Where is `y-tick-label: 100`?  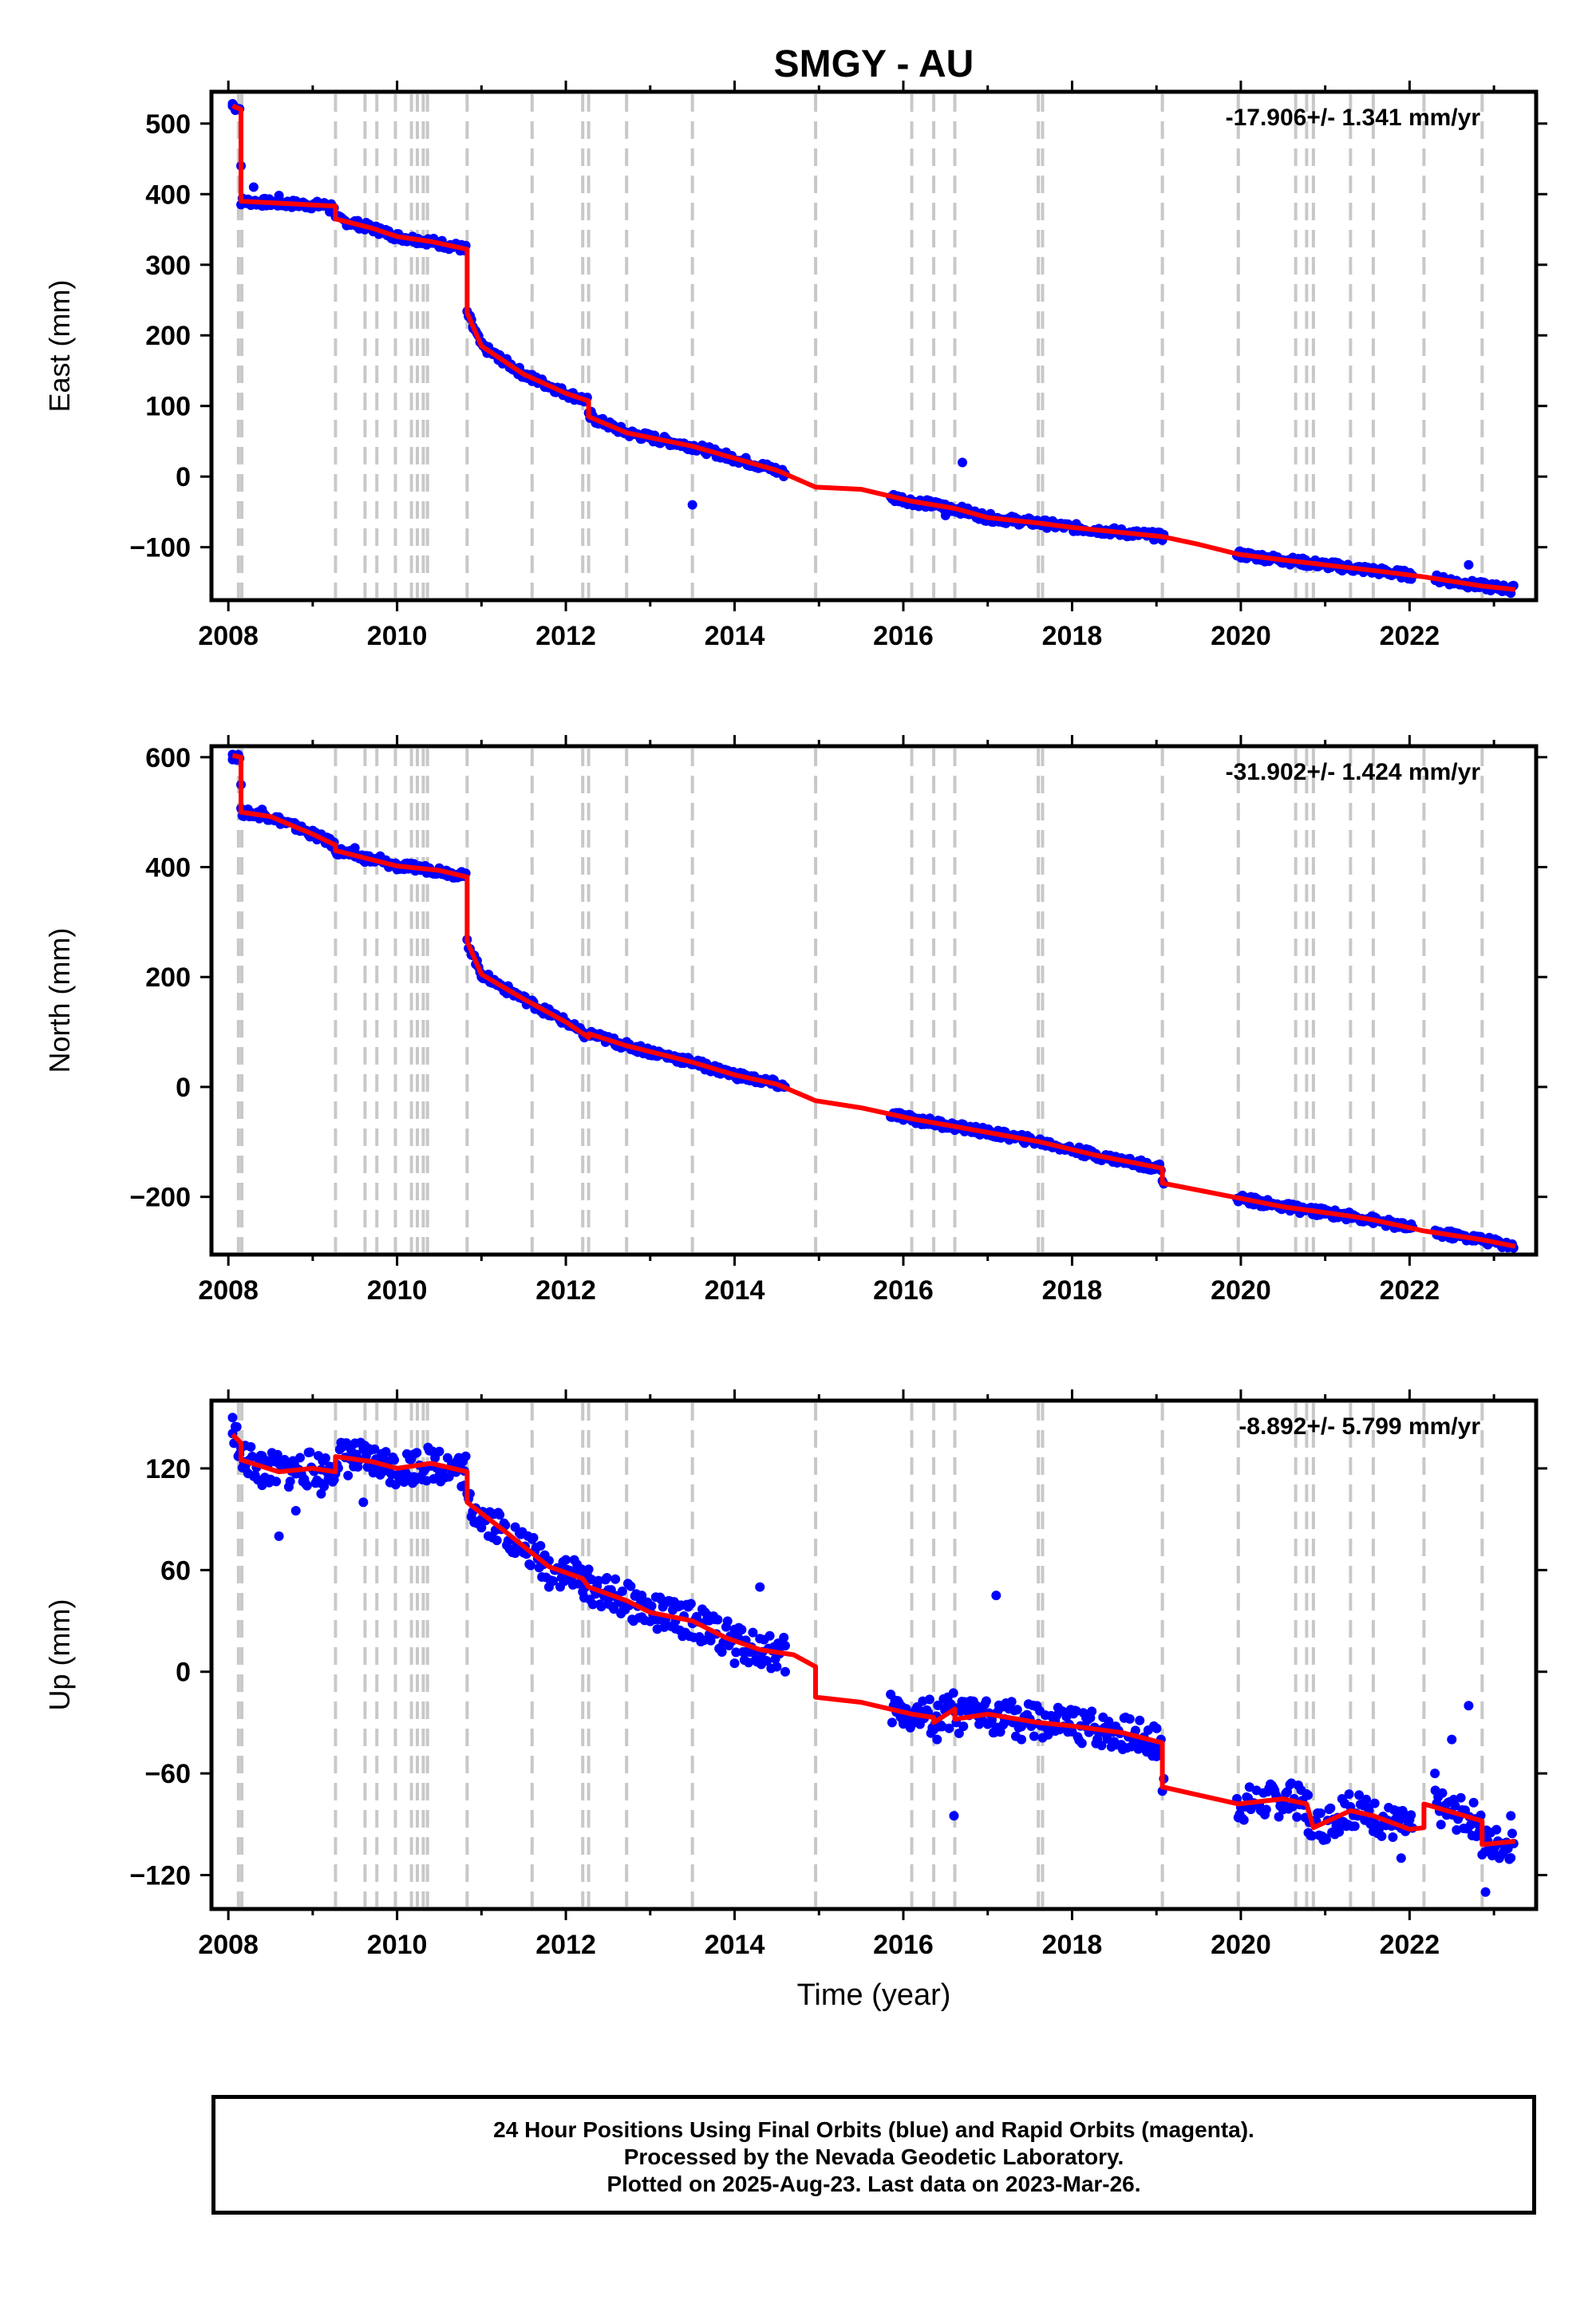 y-tick-label: 100 is located at coordinates (168, 407).